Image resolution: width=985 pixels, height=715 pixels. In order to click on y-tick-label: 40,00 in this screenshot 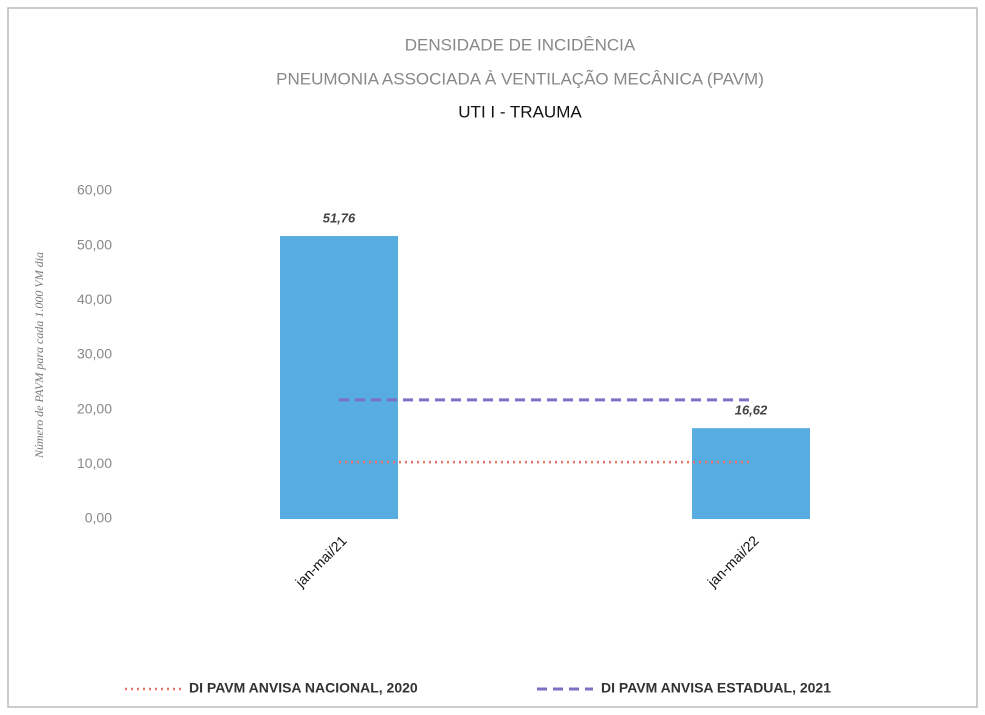, I will do `click(94, 299)`.